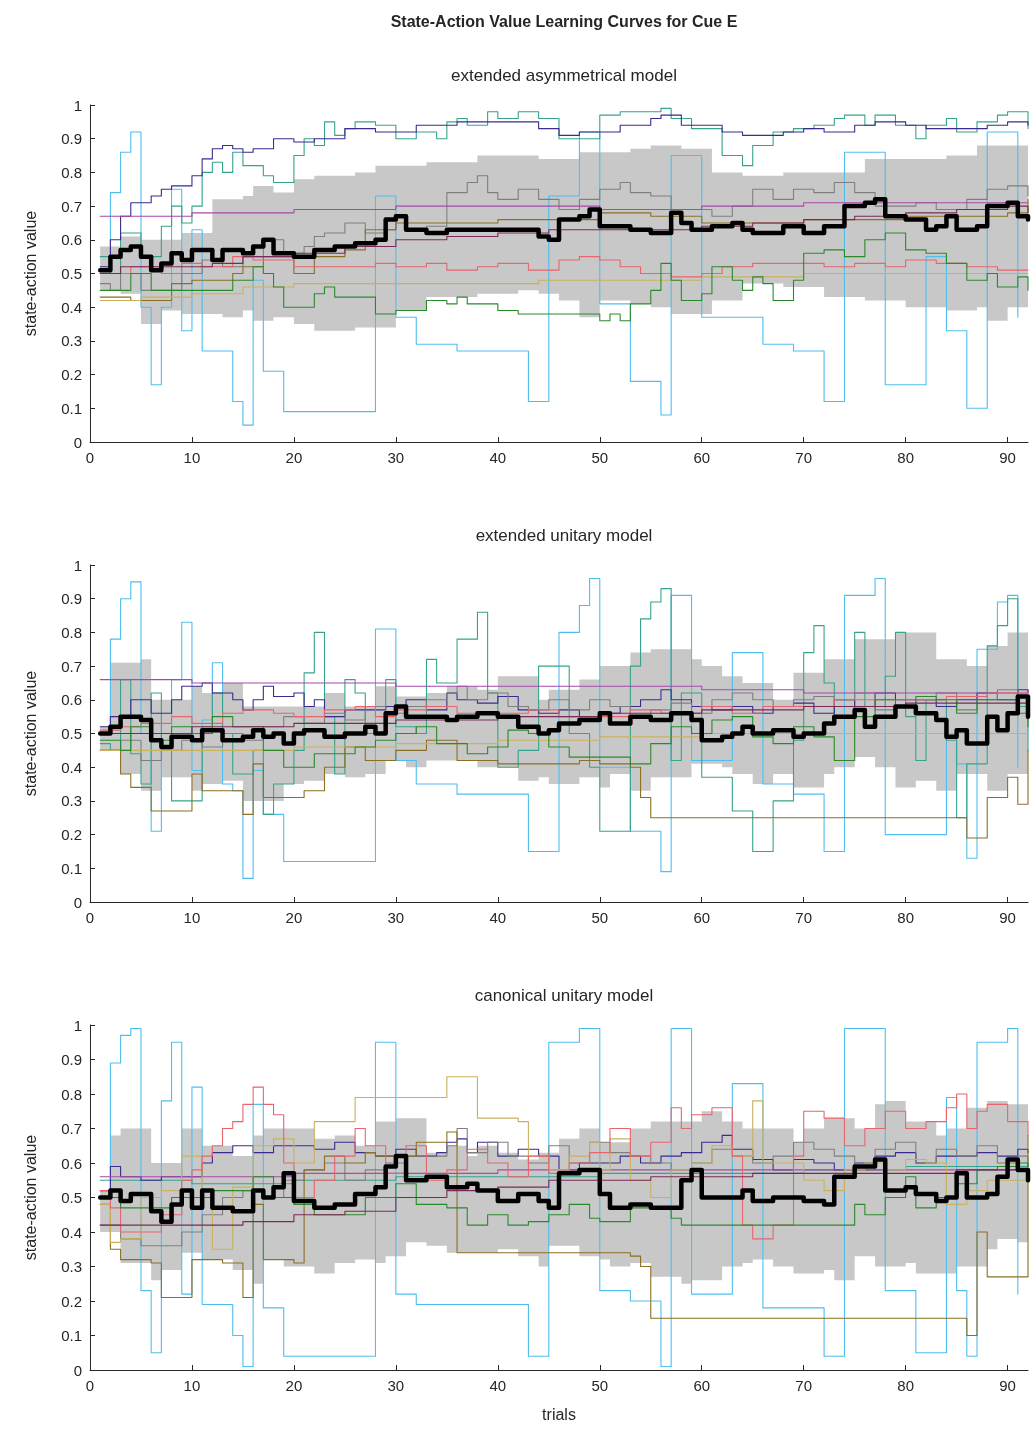 This screenshot has width=1032, height=1450. Describe the element at coordinates (559, 1414) in the screenshot. I see `x-axis-title: trials` at that location.